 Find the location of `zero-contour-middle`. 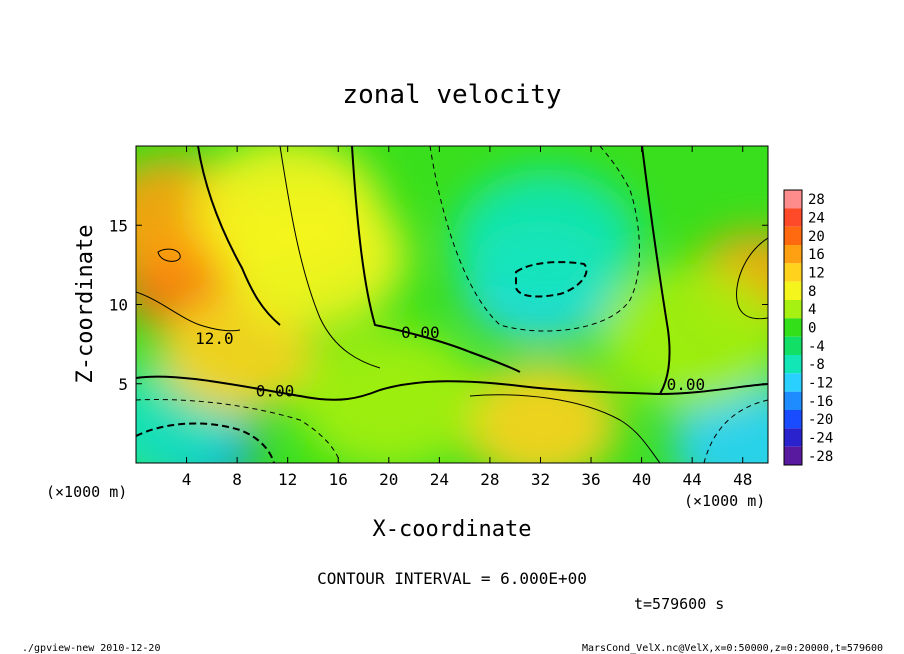

zero-contour-middle is located at coordinates (436, 259).